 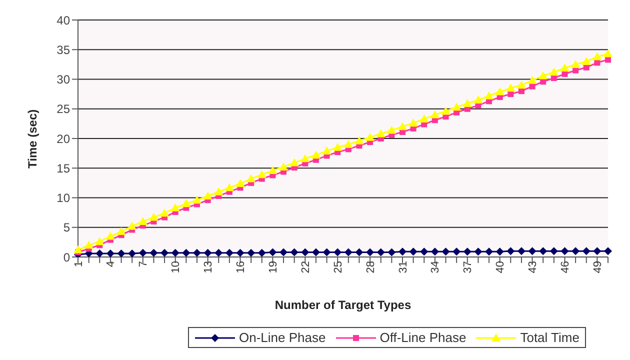 What do you see at coordinates (63, 168) in the screenshot?
I see `y-tick-label: 15` at bounding box center [63, 168].